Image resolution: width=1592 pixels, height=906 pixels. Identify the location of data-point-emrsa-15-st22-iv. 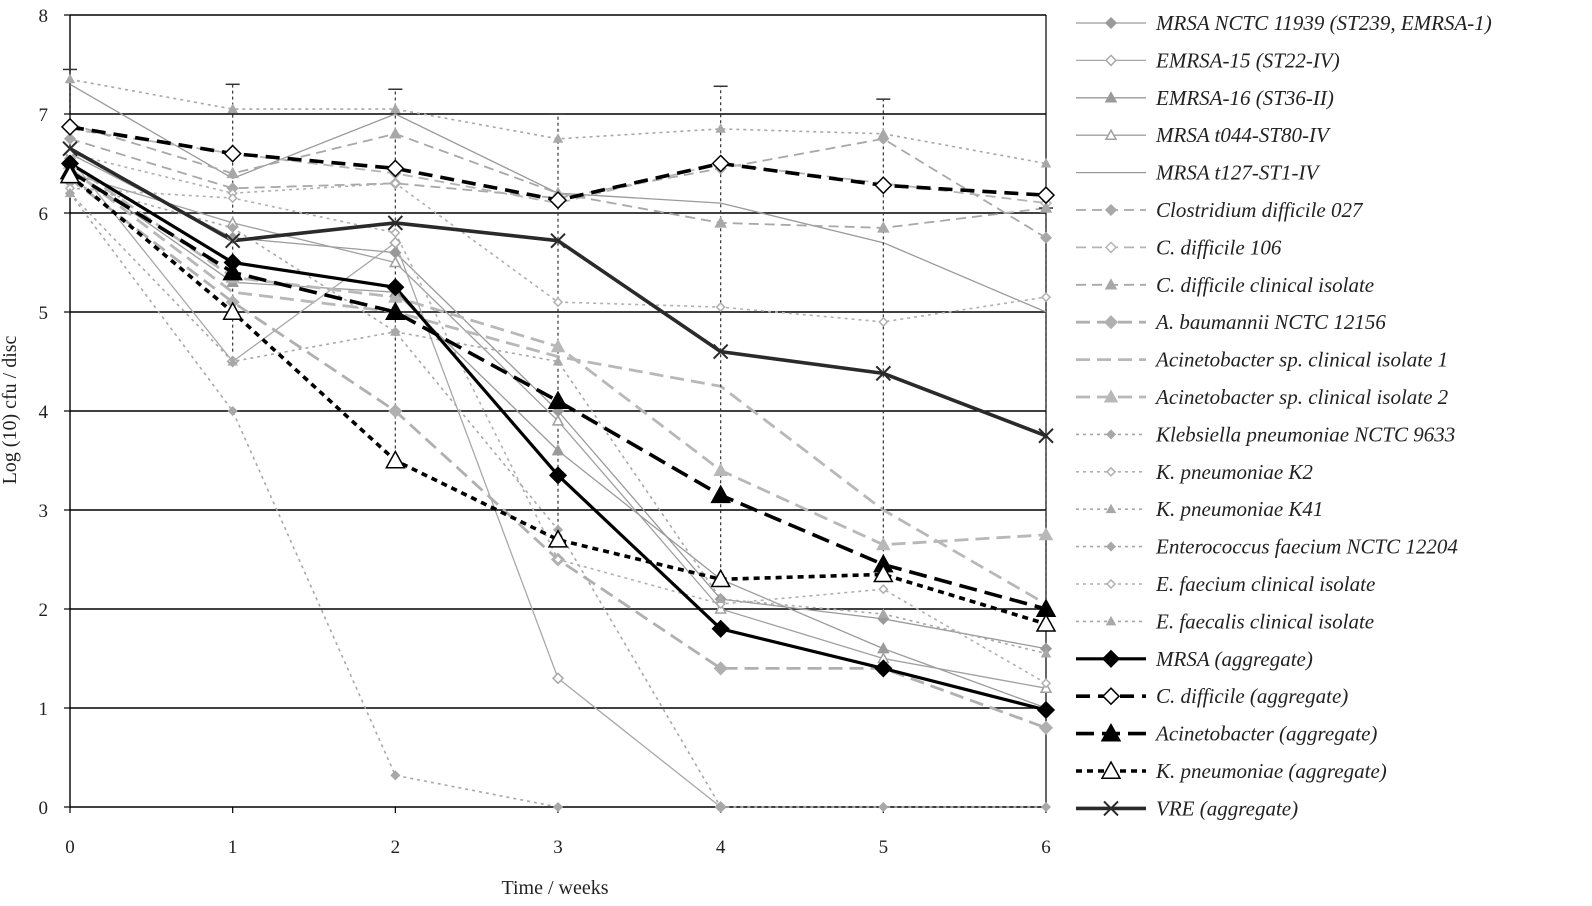
(395, 242).